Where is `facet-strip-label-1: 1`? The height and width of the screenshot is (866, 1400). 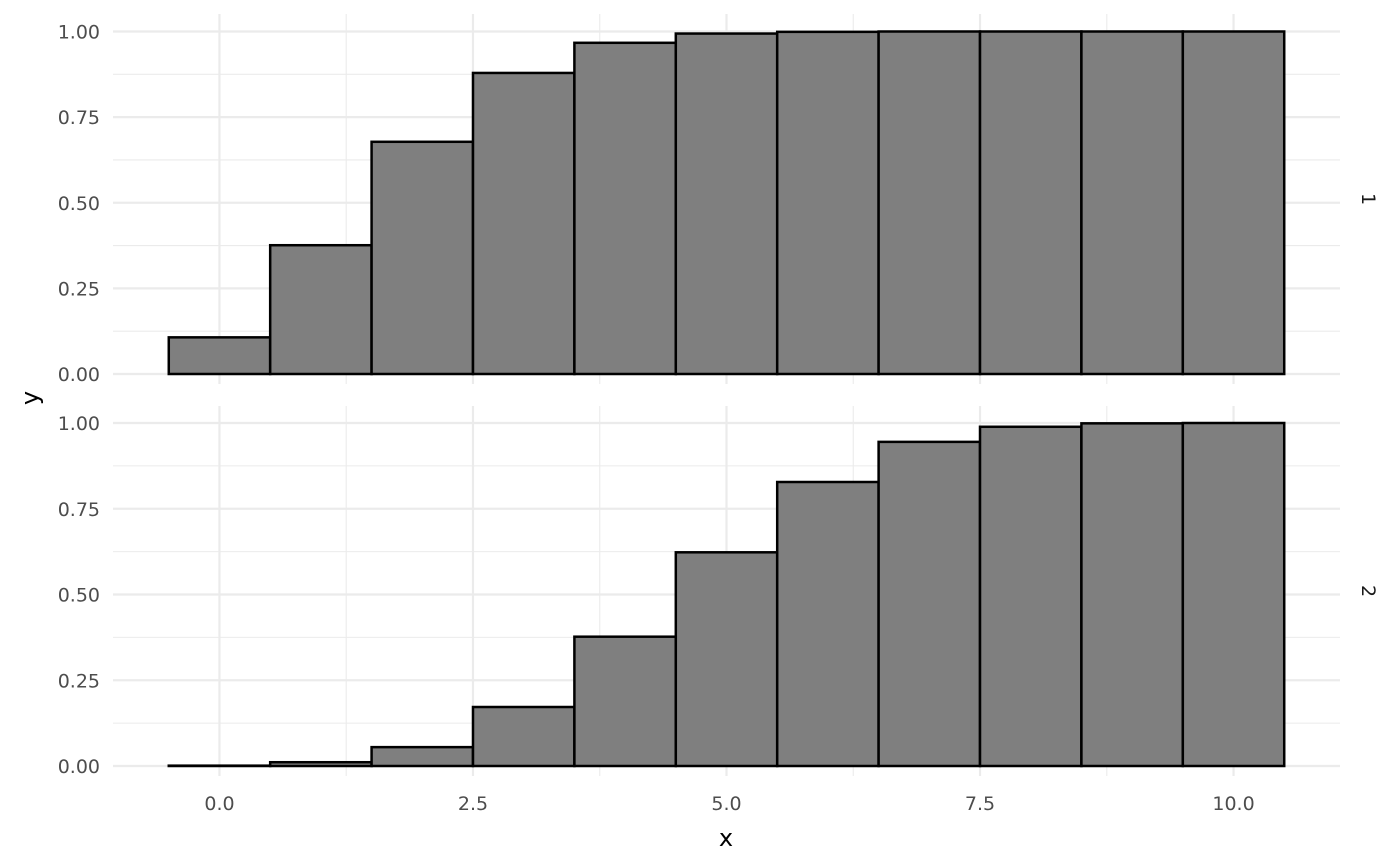 facet-strip-label-1: 1 is located at coordinates (1368, 199).